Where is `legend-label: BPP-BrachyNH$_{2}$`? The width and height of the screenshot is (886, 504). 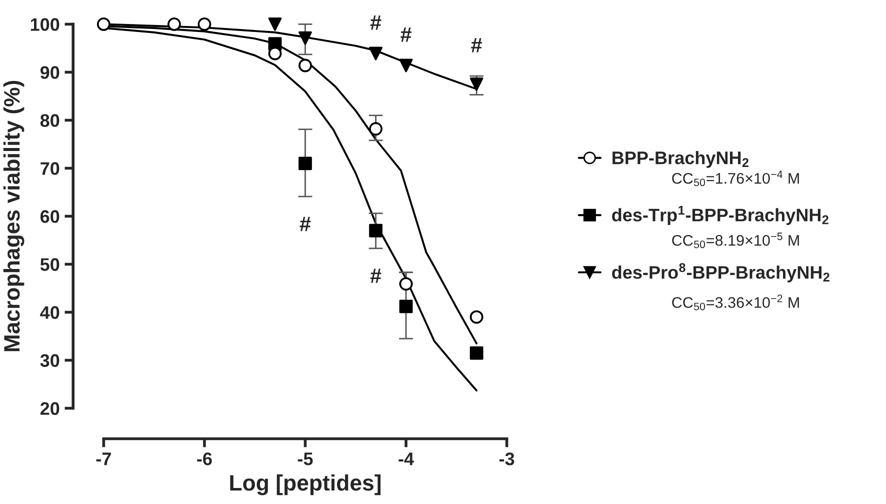
legend-label: BPP-BrachyNH$_{2}$ is located at coordinates (680, 159).